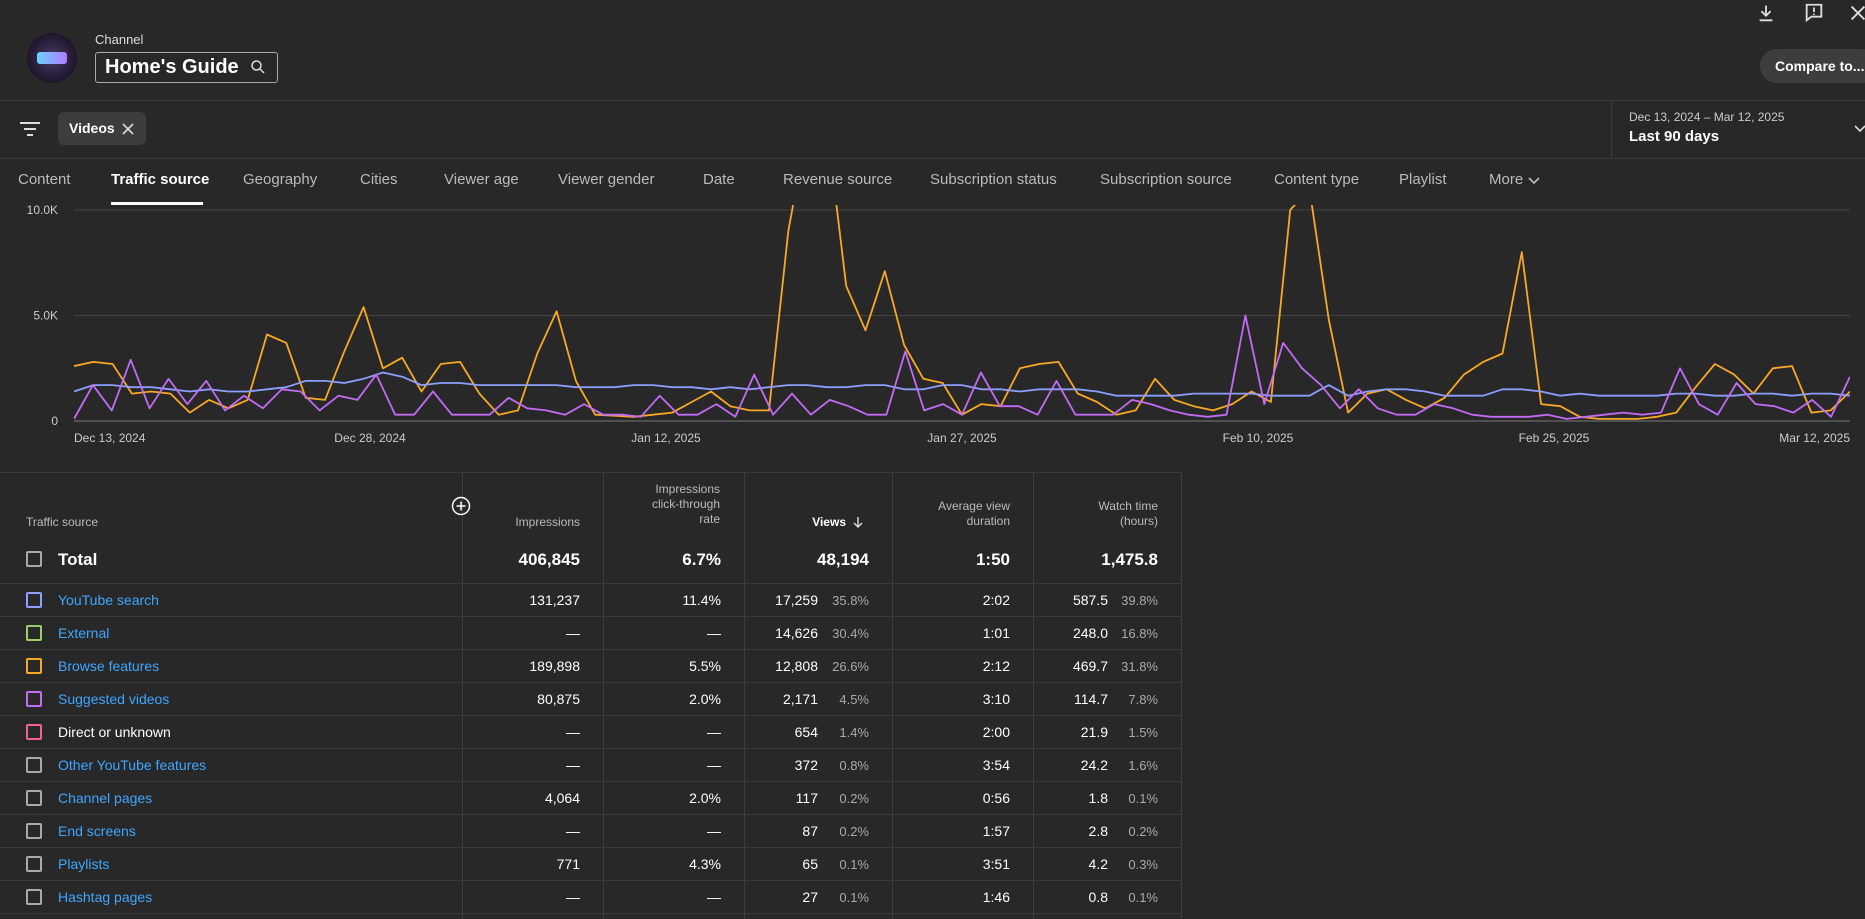 This screenshot has height=919, width=1865. Describe the element at coordinates (54, 421) in the screenshot. I see `y-tick-label: 0` at that location.